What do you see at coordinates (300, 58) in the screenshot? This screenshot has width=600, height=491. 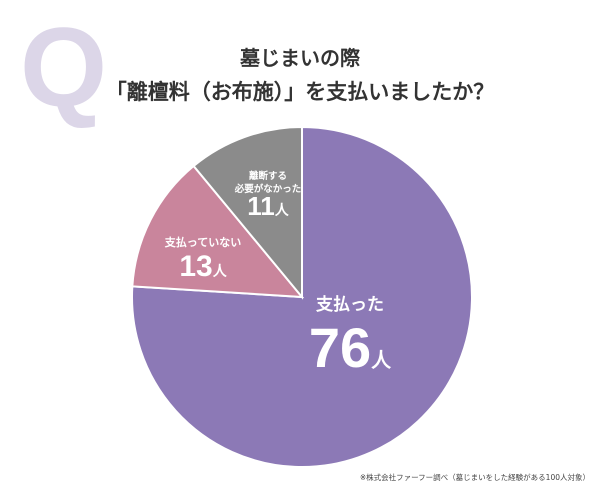 I see `chart-title-line1: 墓じまいの際` at bounding box center [300, 58].